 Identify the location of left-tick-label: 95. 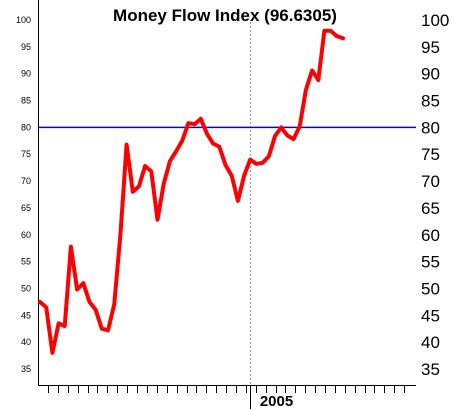
(26, 47).